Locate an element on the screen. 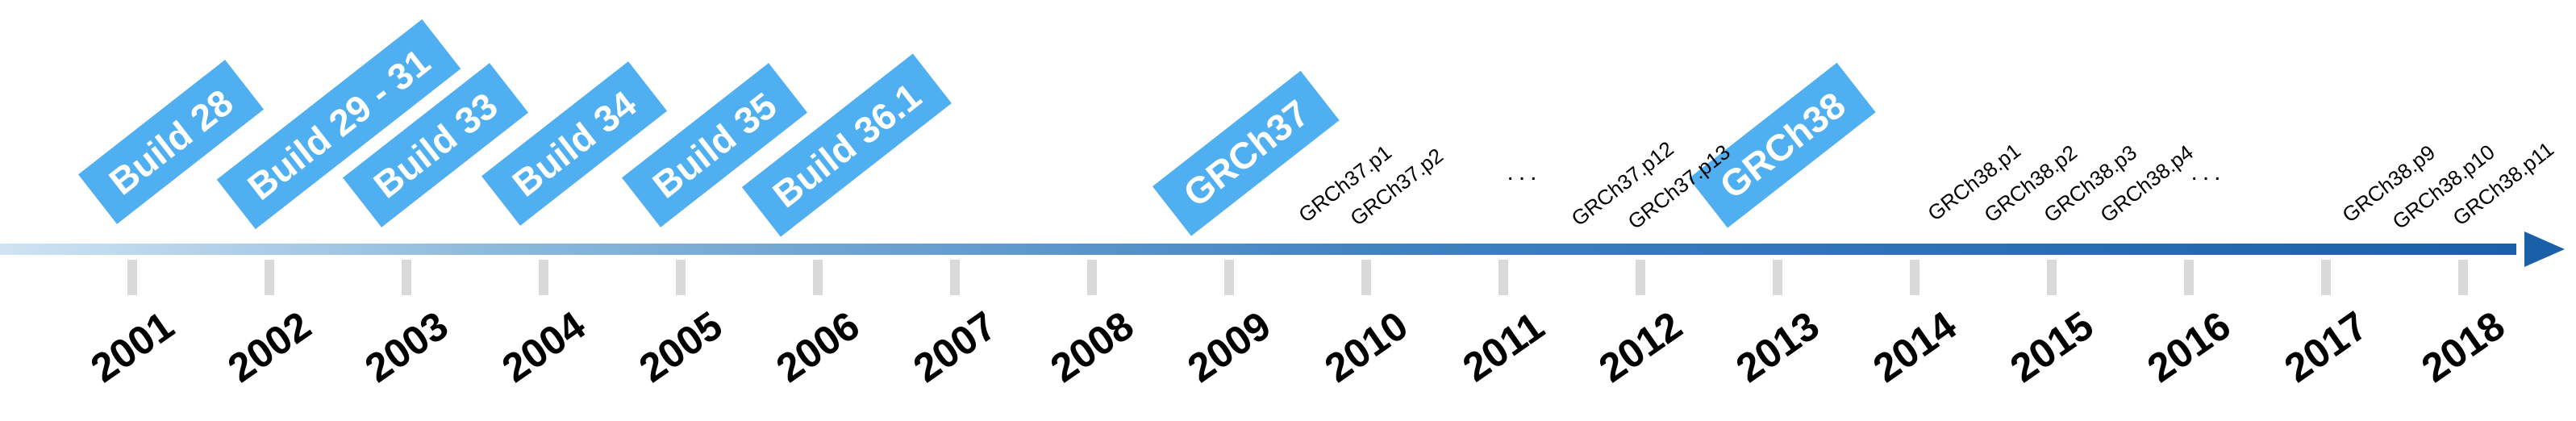  year-label: 2009 is located at coordinates (1229, 346).